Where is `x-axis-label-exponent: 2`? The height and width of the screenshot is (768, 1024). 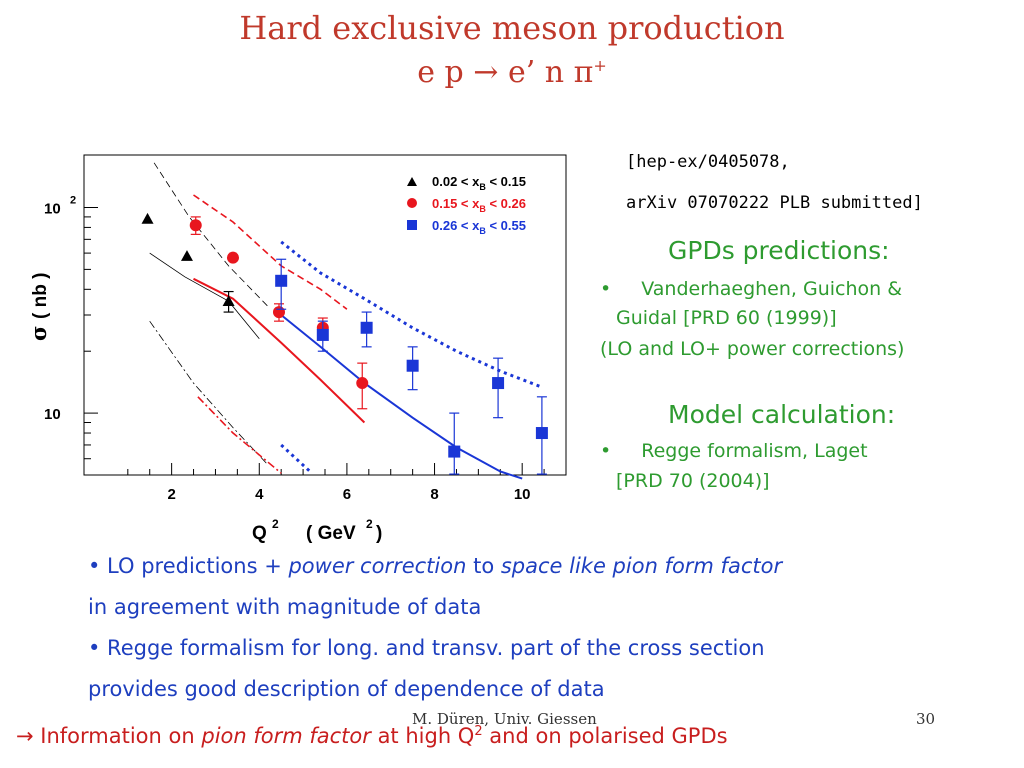
x-axis-label-exponent: 2 is located at coordinates (275, 524).